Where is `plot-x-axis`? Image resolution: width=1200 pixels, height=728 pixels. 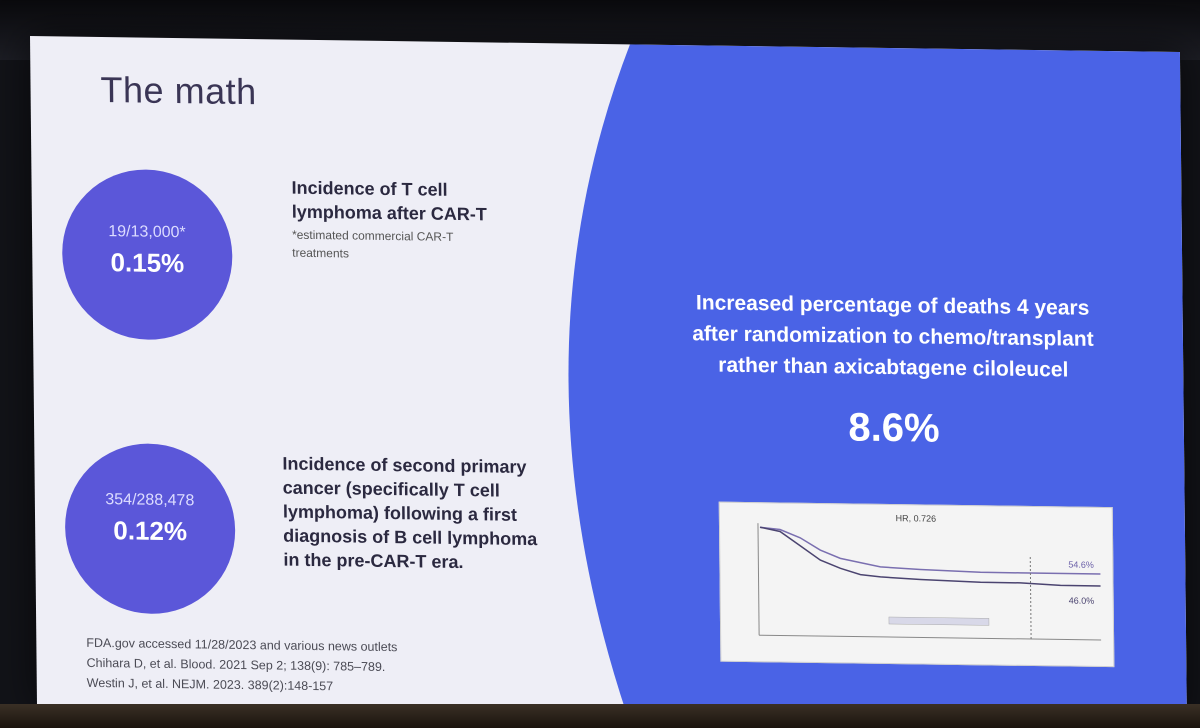
plot-x-axis is located at coordinates (930, 637).